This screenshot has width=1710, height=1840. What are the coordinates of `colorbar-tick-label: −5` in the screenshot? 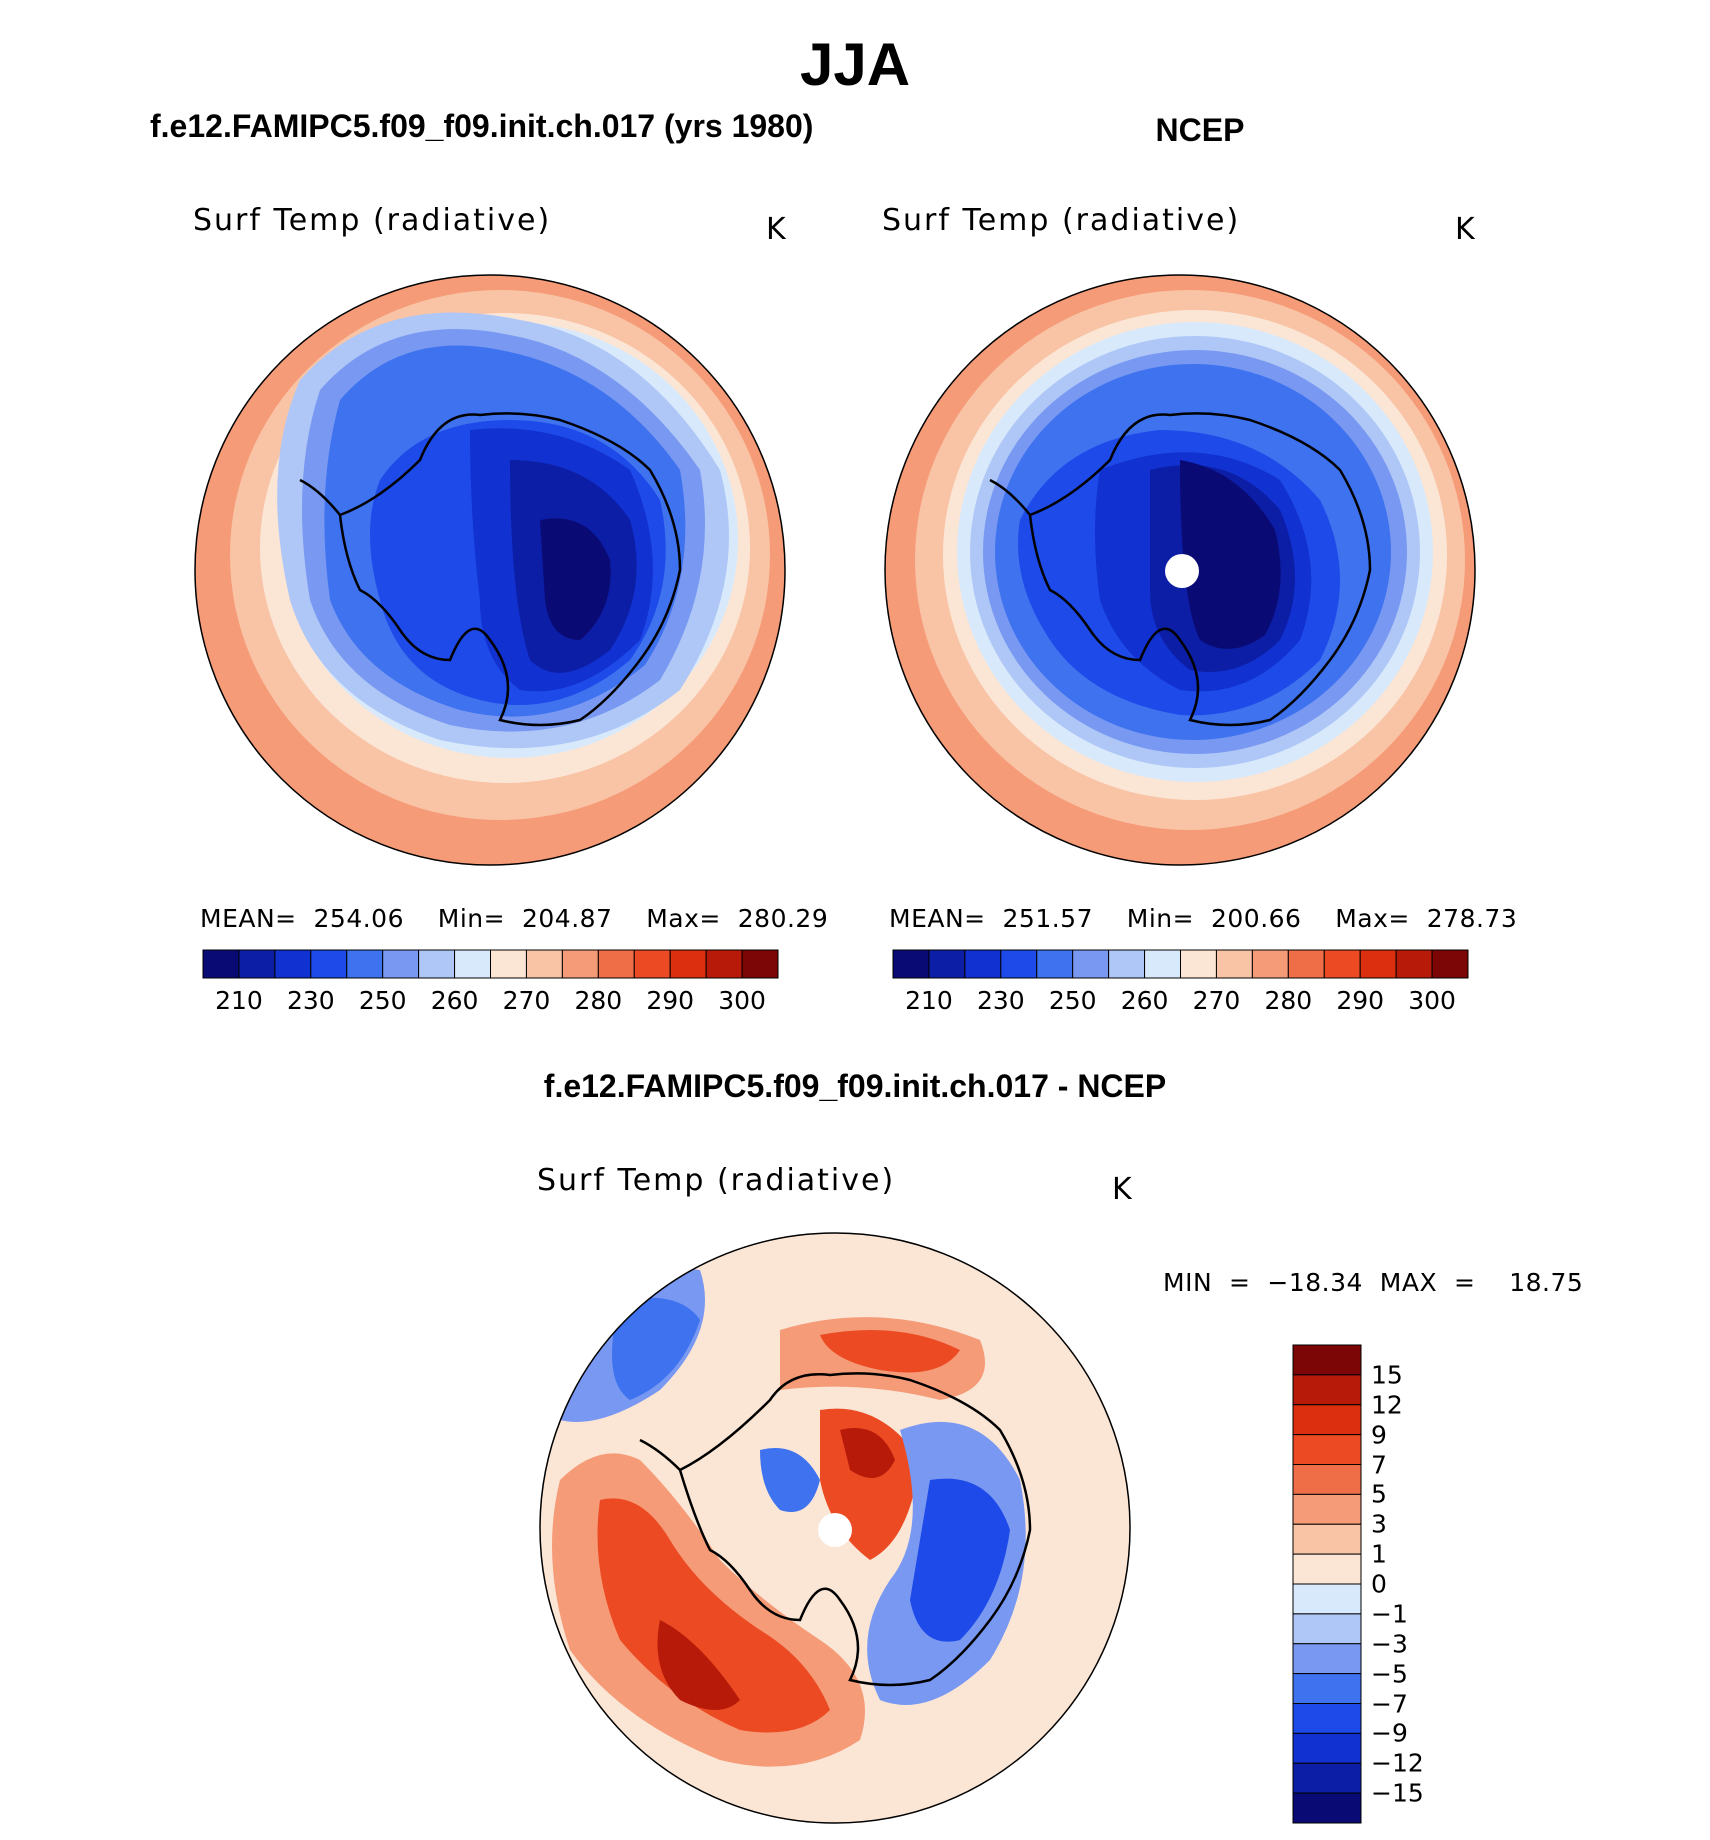 It's located at (1389, 1674).